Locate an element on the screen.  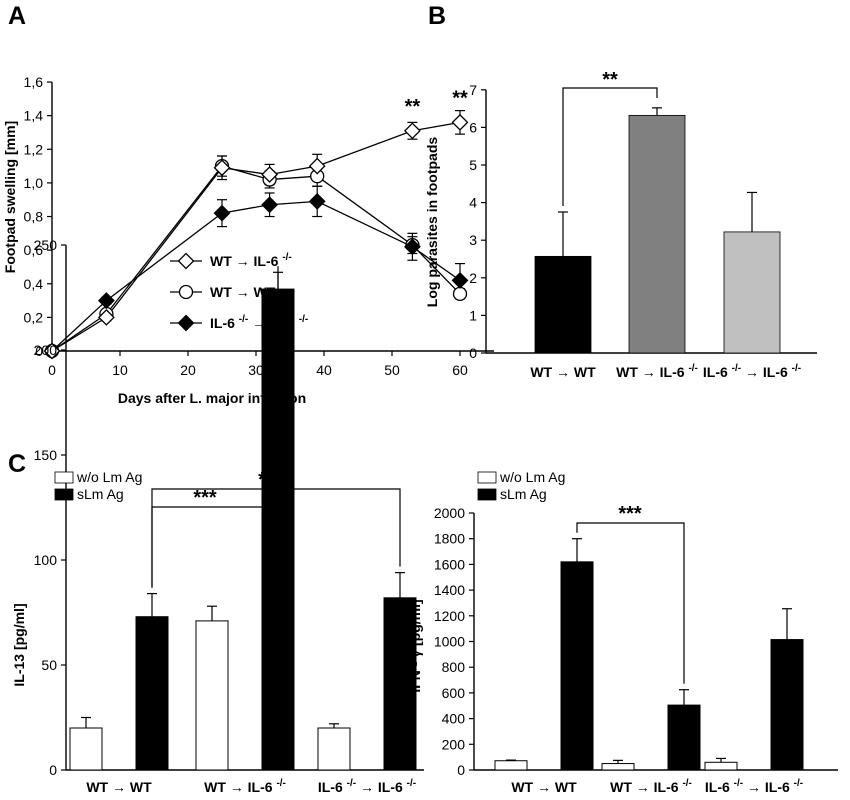
y-tick-label: 5 is located at coordinates (473, 165).